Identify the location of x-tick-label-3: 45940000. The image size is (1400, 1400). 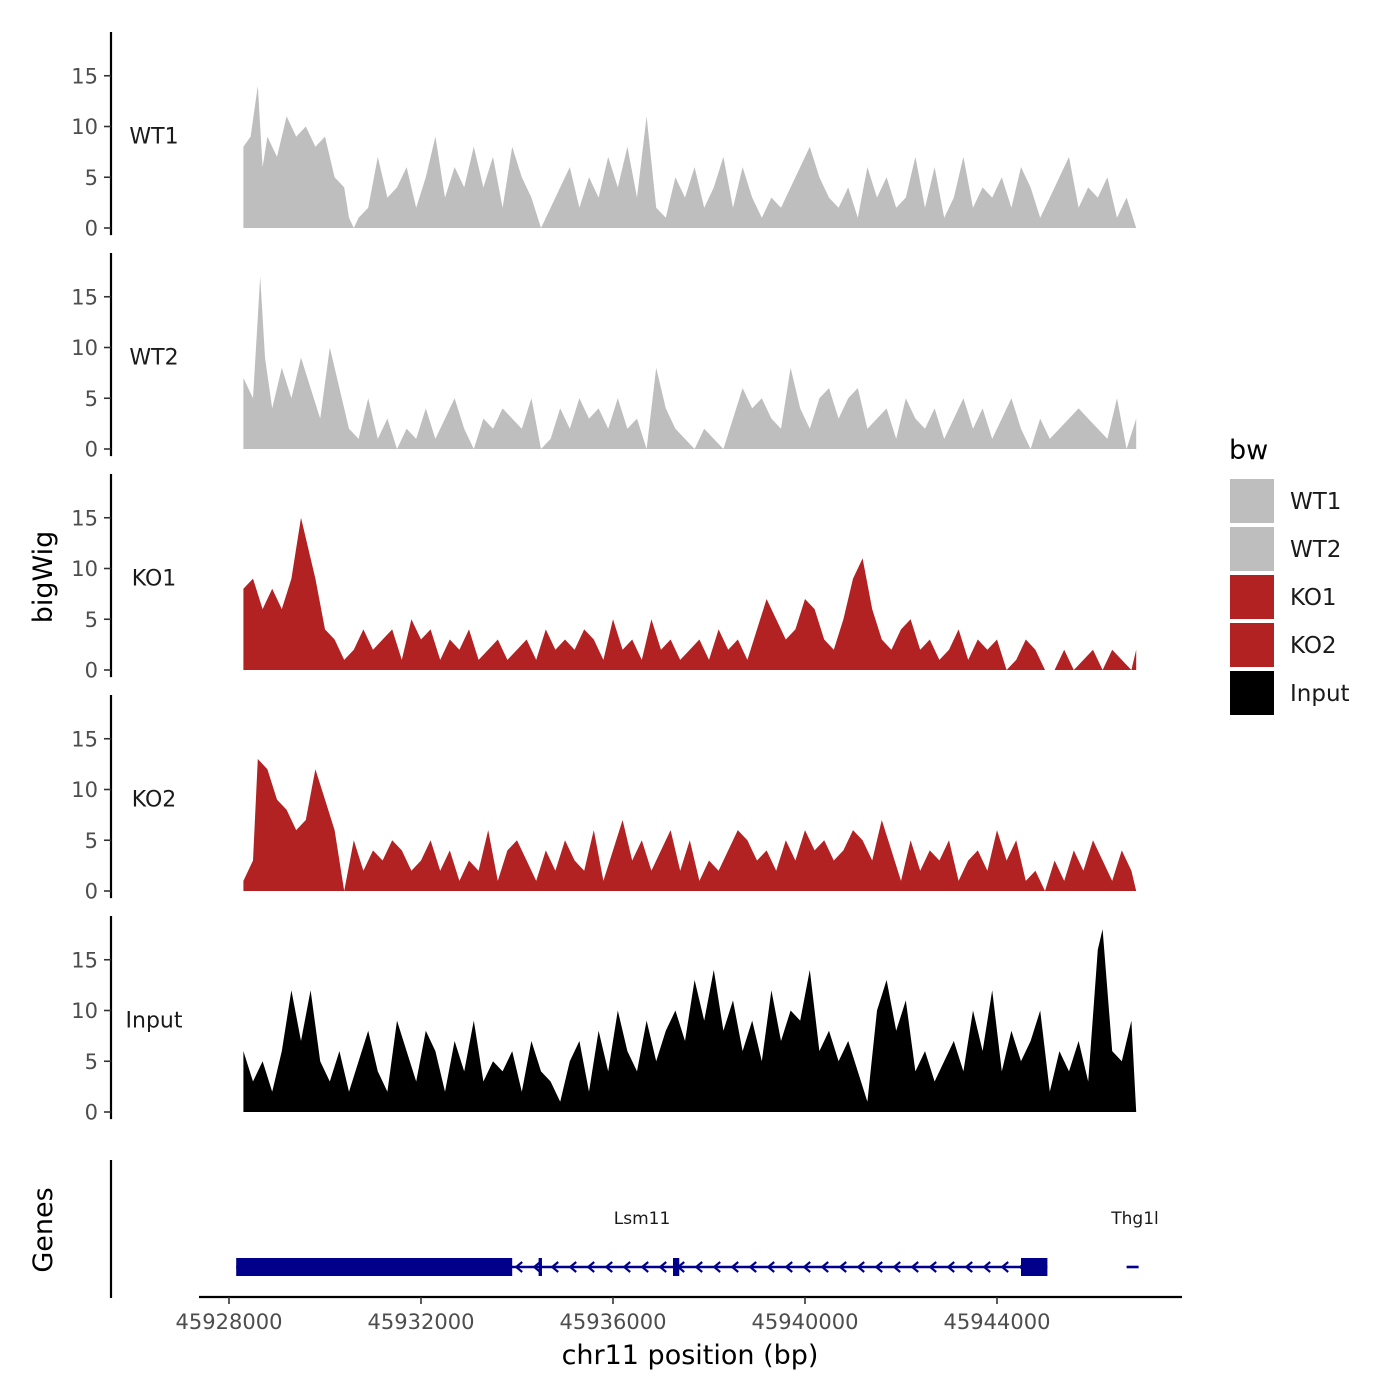
(805, 1322).